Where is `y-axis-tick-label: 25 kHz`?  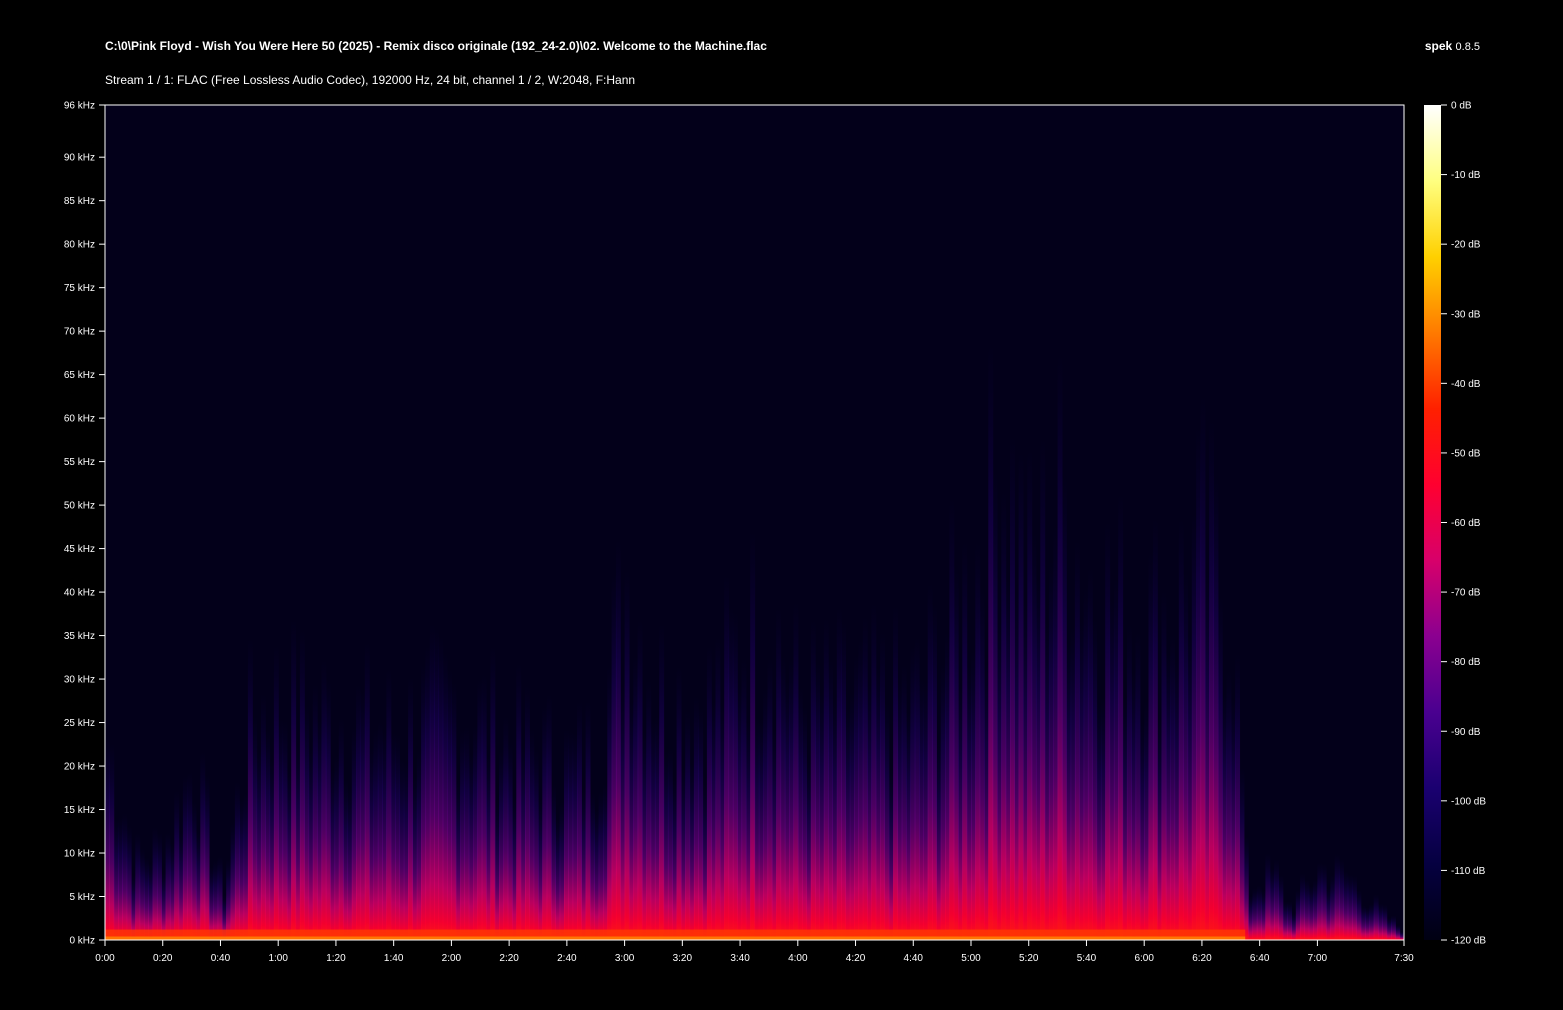
y-axis-tick-label: 25 kHz is located at coordinates (79, 723).